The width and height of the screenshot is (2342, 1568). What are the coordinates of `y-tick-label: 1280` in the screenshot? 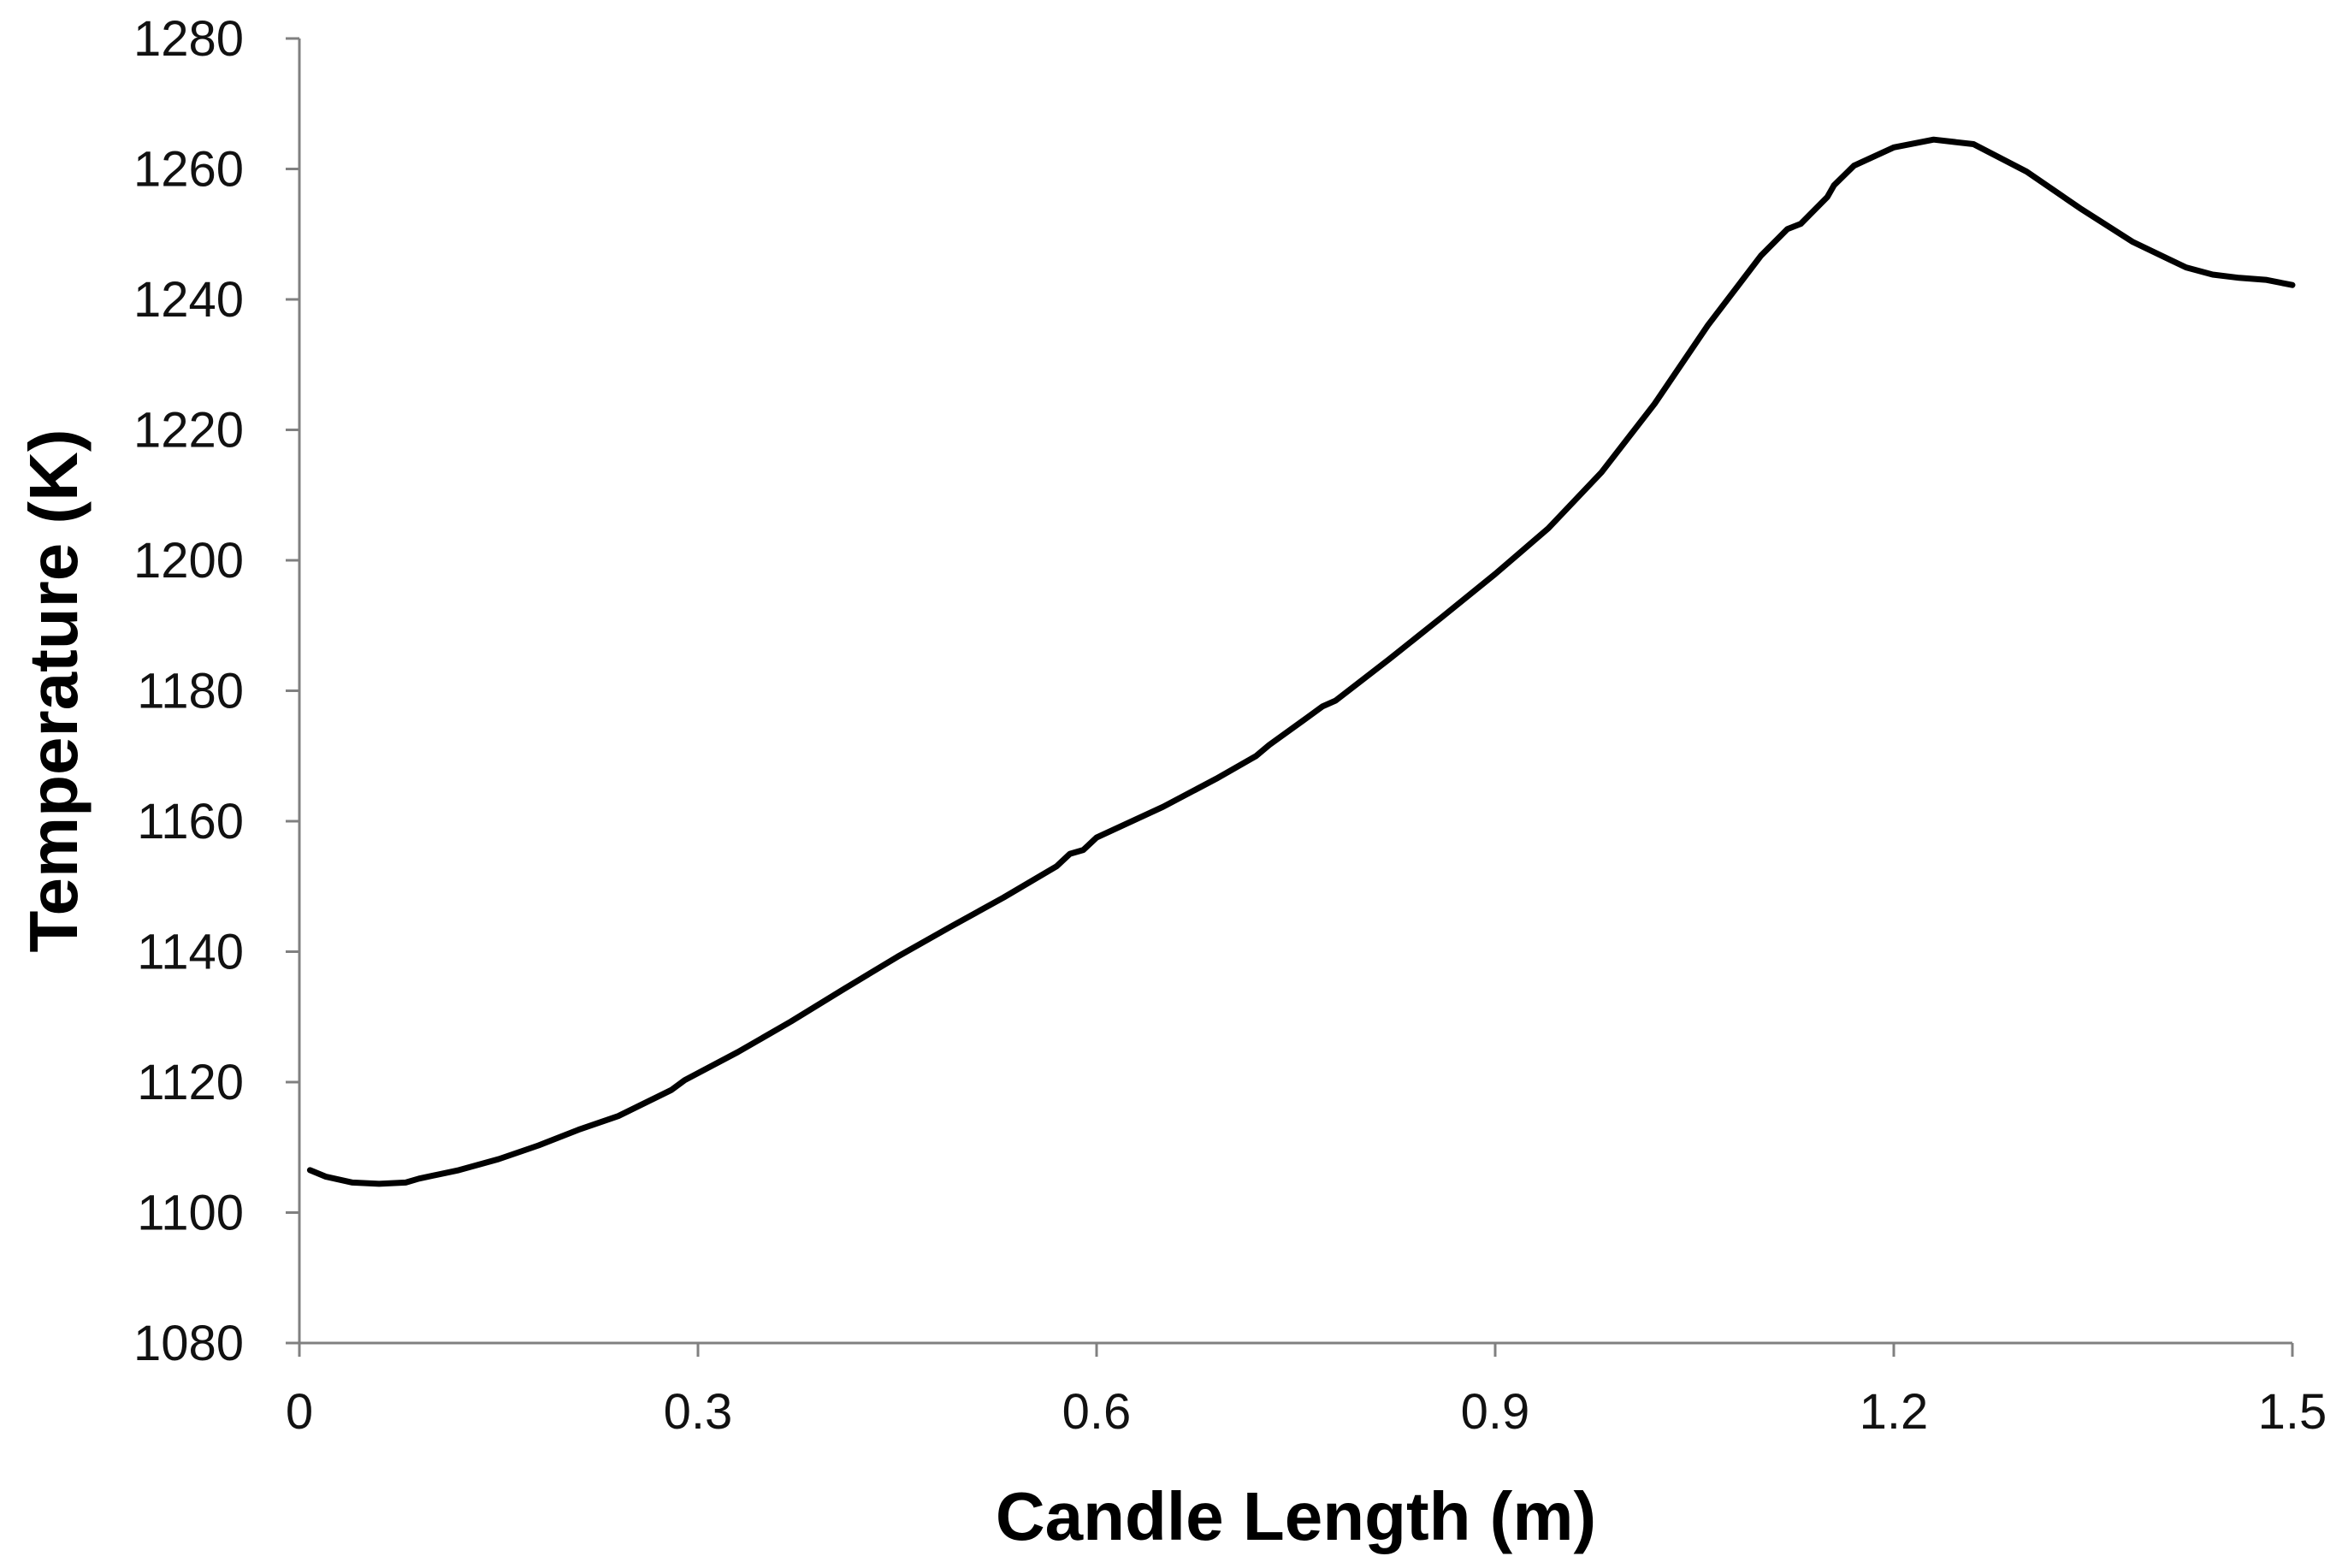 It's located at (188, 39).